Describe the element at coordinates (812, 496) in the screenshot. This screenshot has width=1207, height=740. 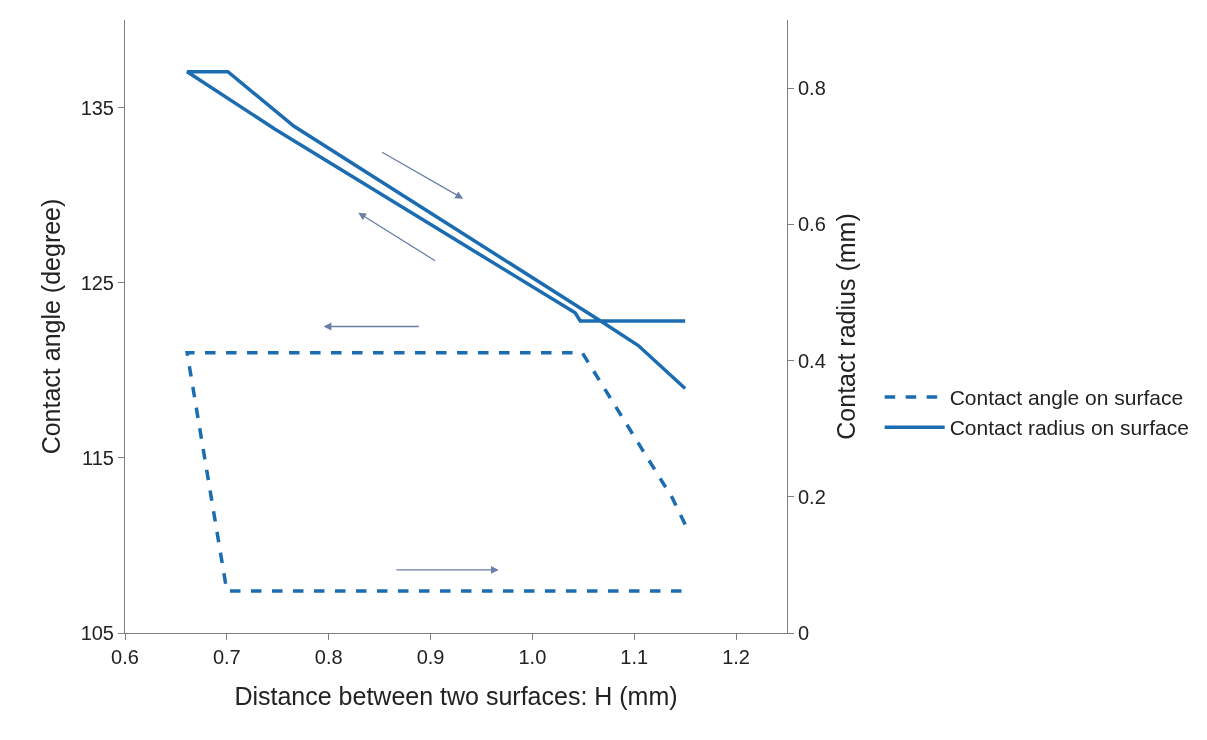
I see `y2-tick-label: 0.2` at that location.